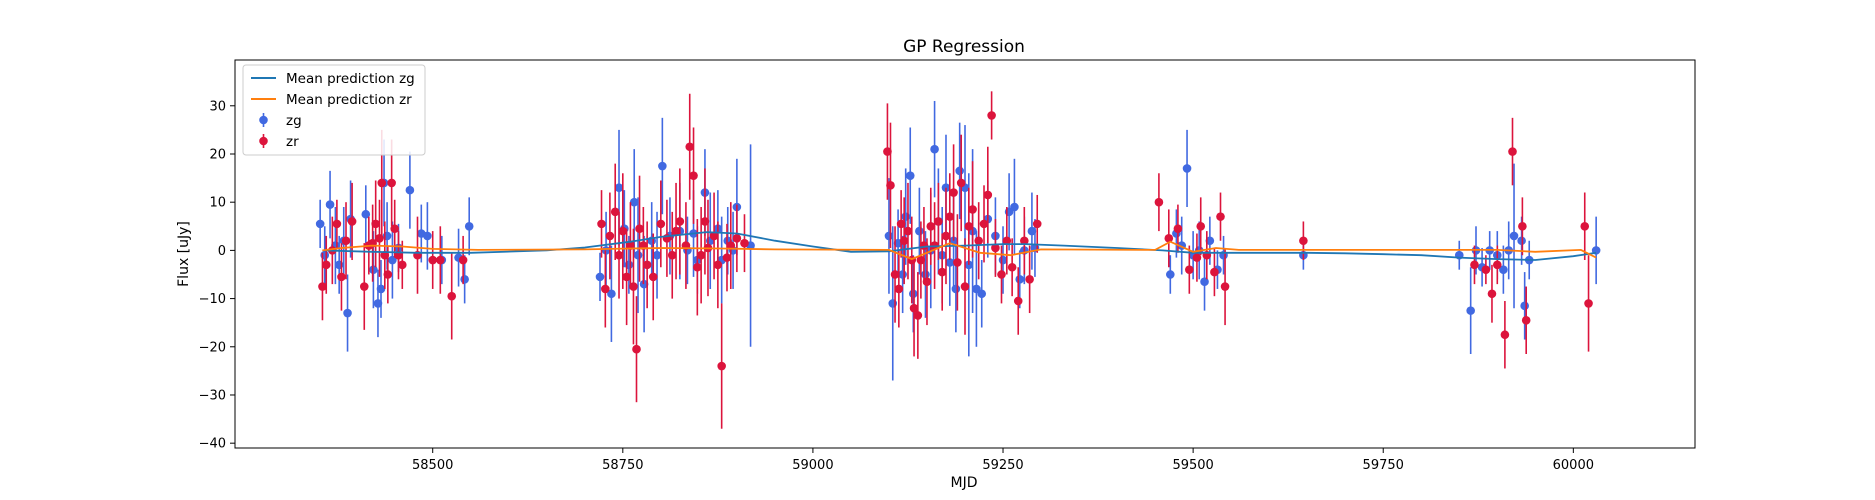 This screenshot has width=1875, height=500. I want to click on legend-entry: Mean prediction zg, so click(333, 79).